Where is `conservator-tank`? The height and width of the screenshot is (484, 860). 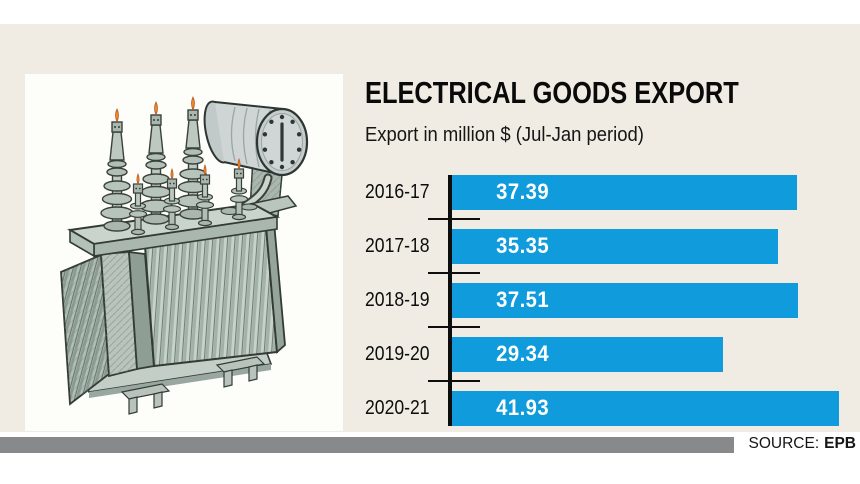 conservator-tank is located at coordinates (256, 161).